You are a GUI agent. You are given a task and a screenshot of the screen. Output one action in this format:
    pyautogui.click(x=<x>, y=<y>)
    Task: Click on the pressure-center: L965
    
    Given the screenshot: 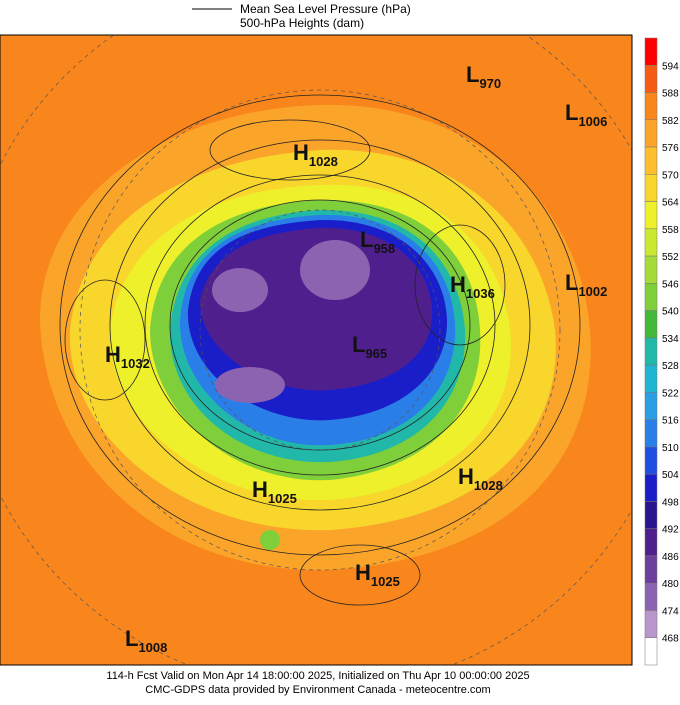 What is the action you would take?
    pyautogui.click(x=369, y=346)
    